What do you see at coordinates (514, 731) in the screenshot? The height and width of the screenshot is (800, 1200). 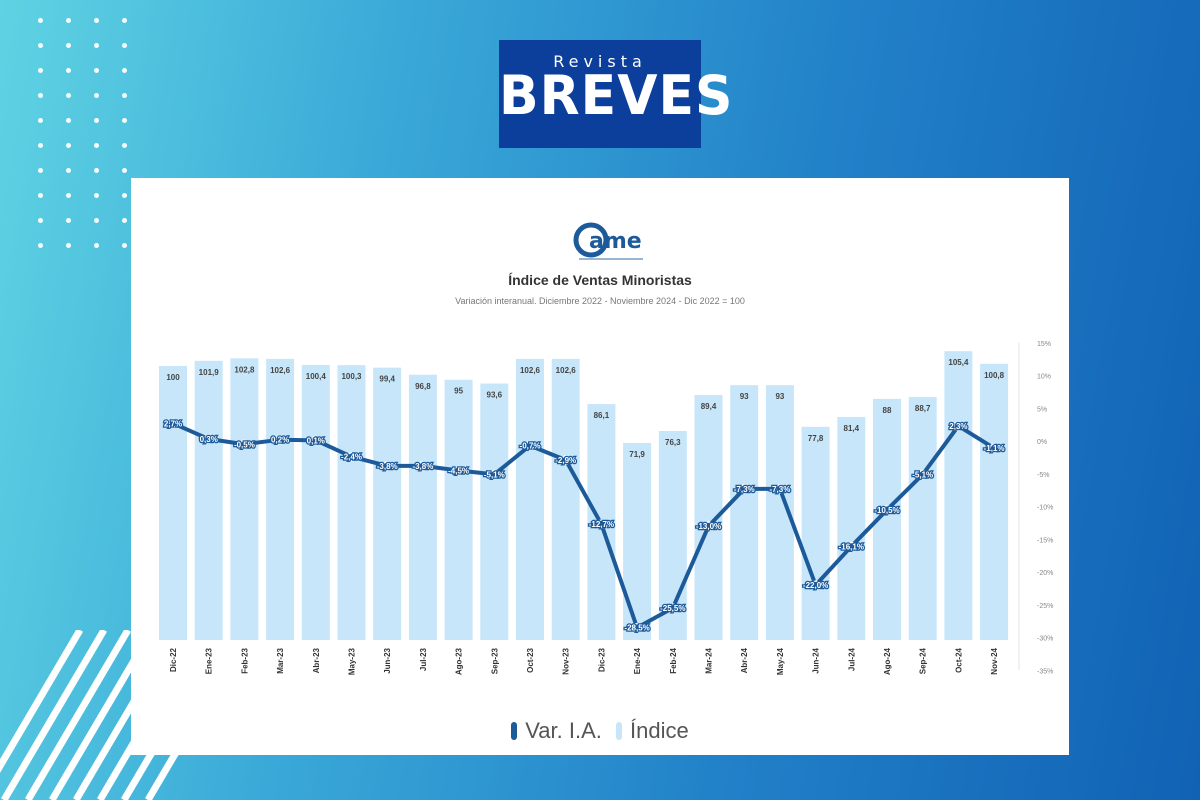 I see `legend-swatch-line` at bounding box center [514, 731].